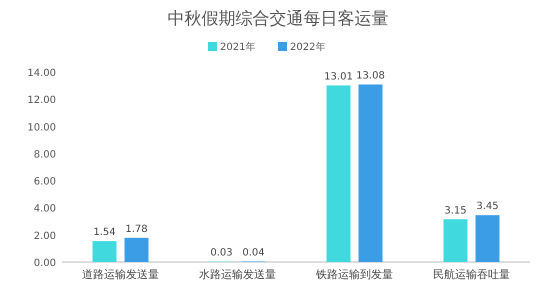 Image resolution: width=556 pixels, height=300 pixels. Describe the element at coordinates (41, 73) in the screenshot. I see `y-tick-label: 14.00` at that location.